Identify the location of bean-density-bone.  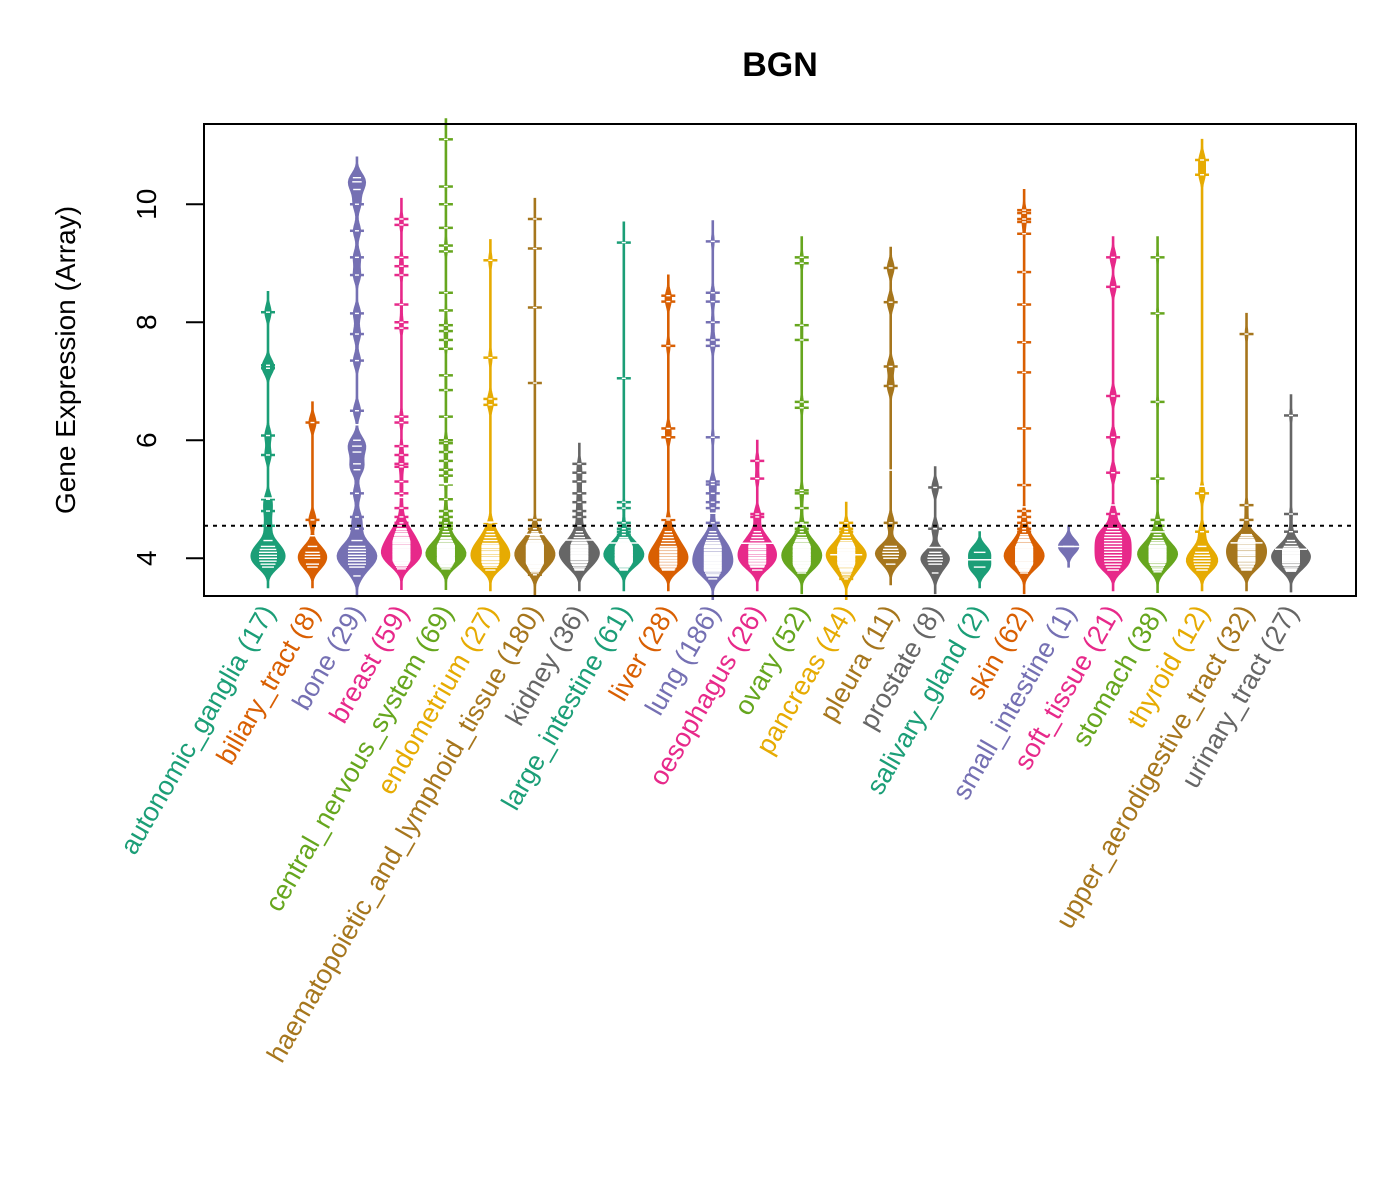
(357, 377).